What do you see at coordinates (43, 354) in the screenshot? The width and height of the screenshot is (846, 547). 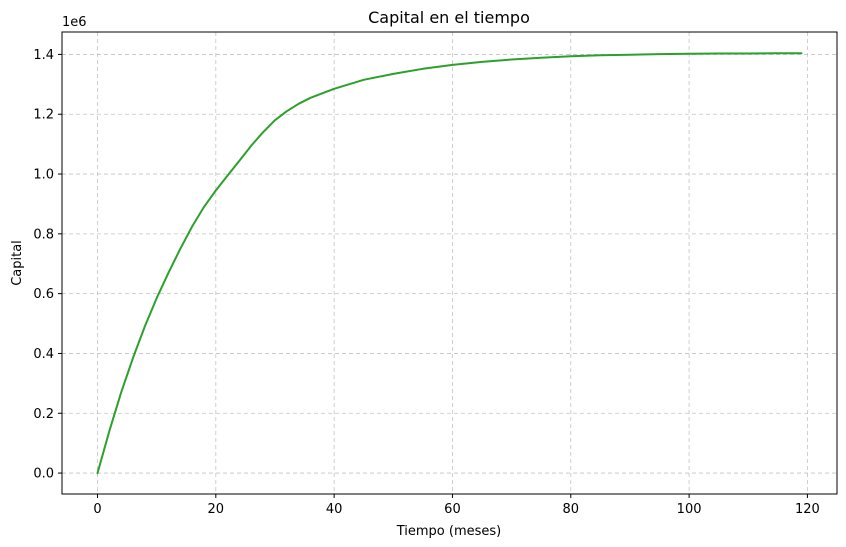 I see `y-tick-label: 0.4` at bounding box center [43, 354].